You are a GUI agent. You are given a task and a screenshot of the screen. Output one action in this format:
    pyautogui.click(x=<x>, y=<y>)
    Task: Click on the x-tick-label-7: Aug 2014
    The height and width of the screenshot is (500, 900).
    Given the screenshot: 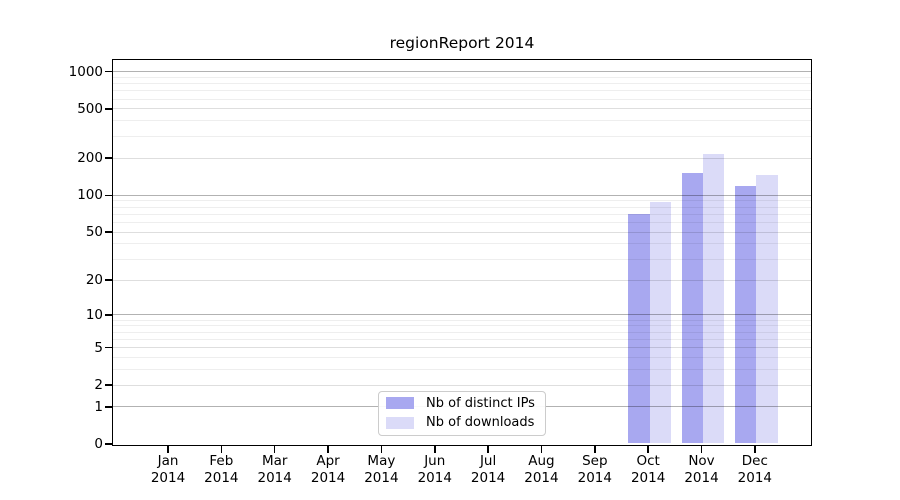 What is the action you would take?
    pyautogui.click(x=541, y=469)
    